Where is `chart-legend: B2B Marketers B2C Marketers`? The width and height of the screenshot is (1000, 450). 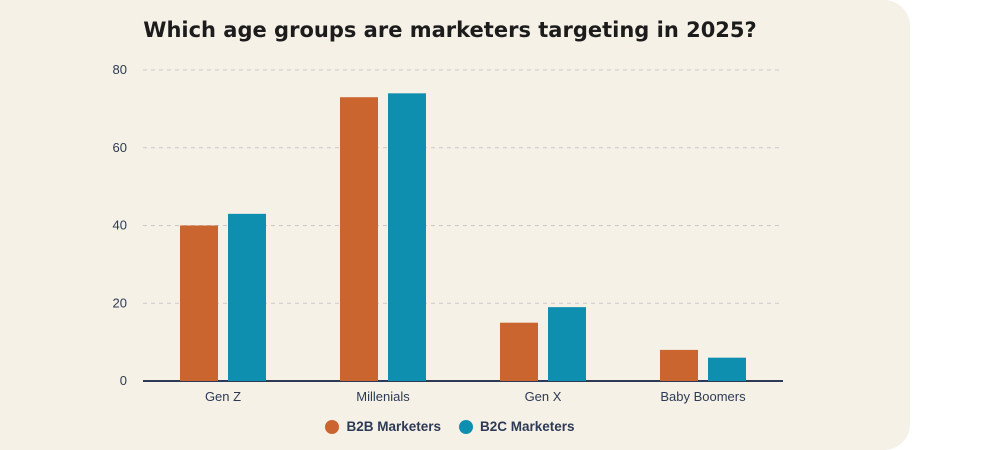 chart-legend: B2B Marketers B2C Marketers is located at coordinates (450, 426).